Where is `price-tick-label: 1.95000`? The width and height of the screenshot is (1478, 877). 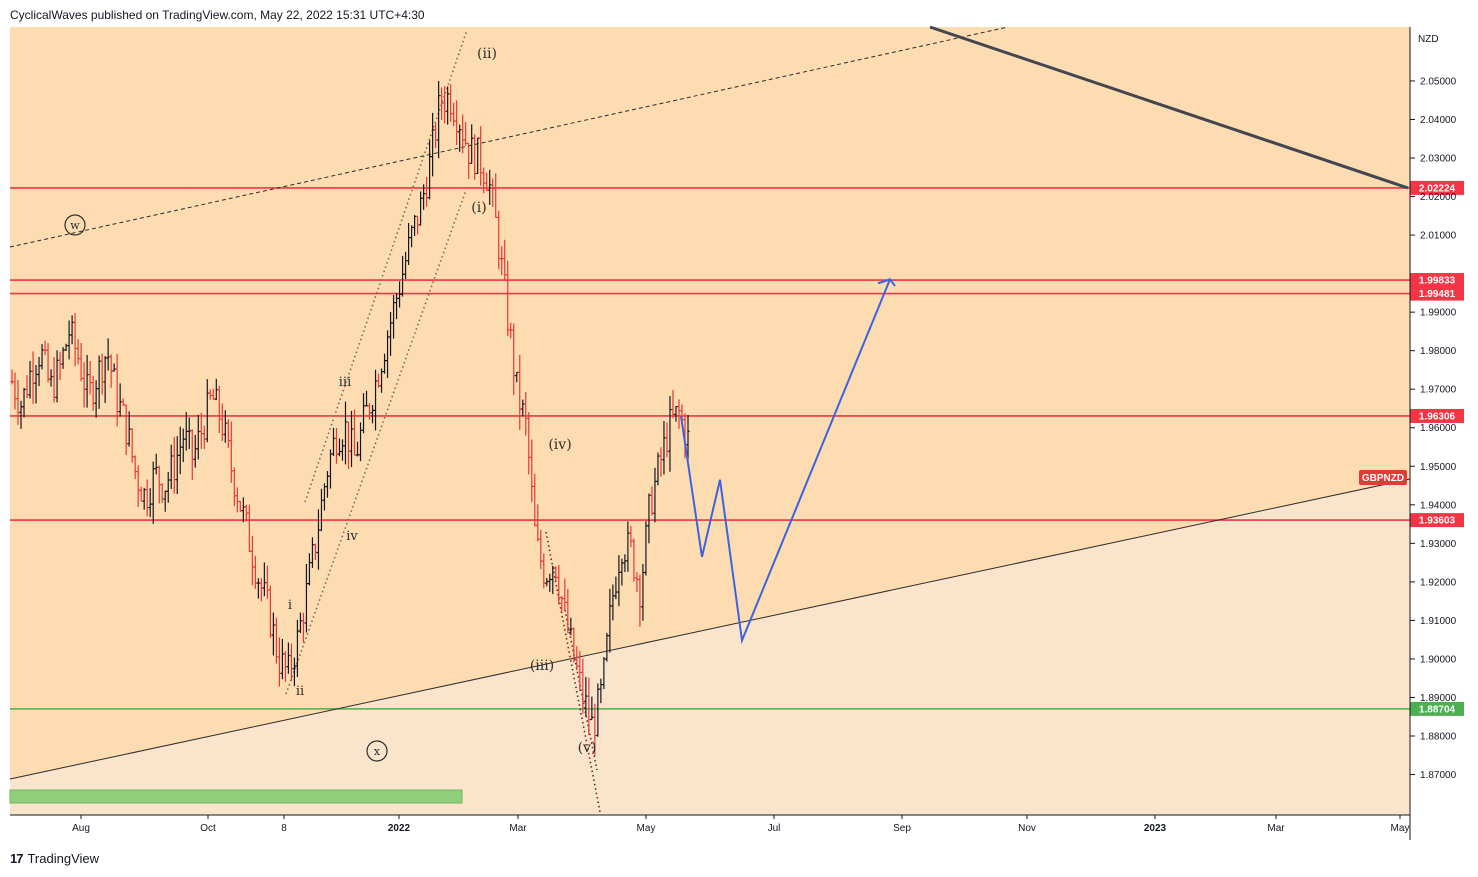 price-tick-label: 1.95000 is located at coordinates (1438, 467).